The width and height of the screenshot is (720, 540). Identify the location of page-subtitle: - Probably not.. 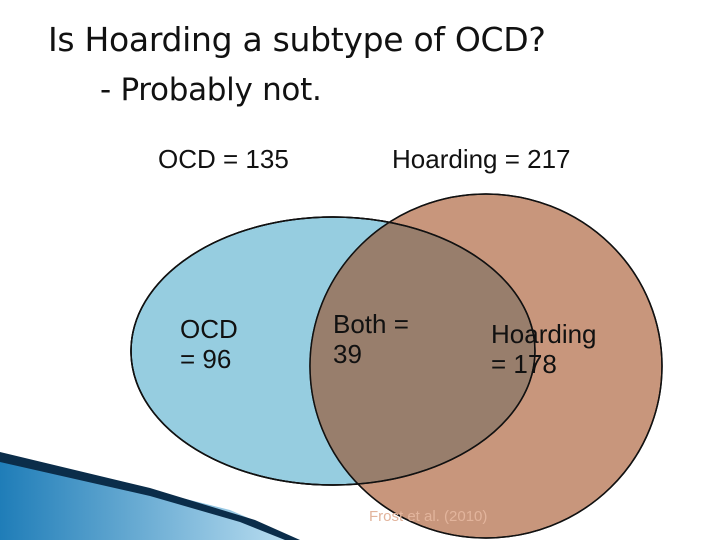
(211, 90).